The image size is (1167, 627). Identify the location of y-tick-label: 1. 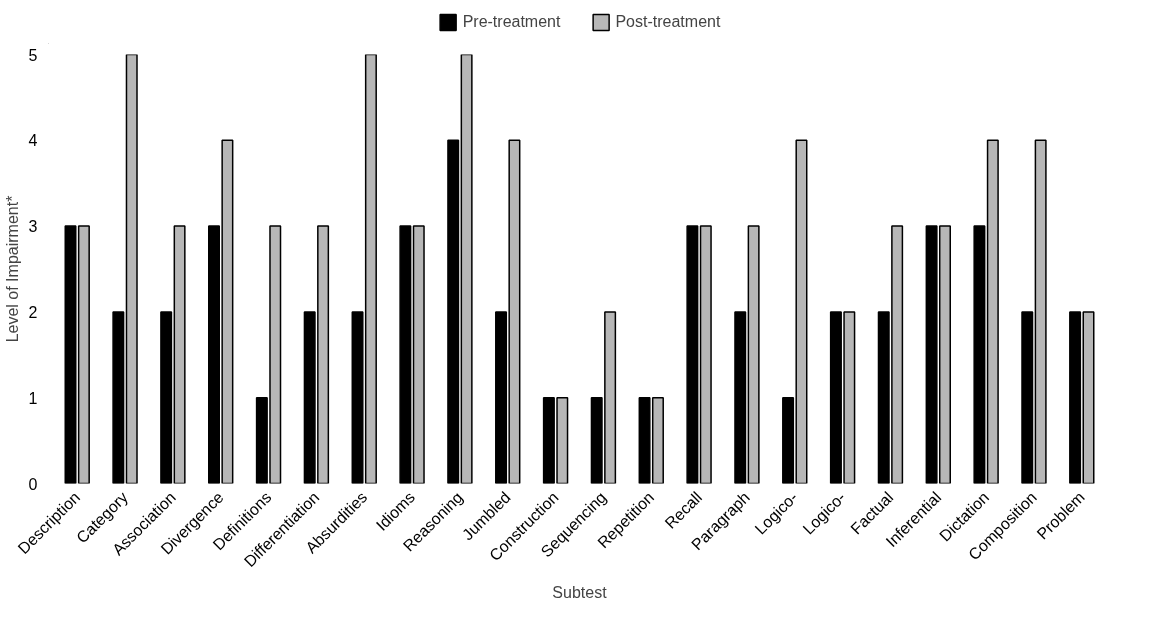
(33, 398).